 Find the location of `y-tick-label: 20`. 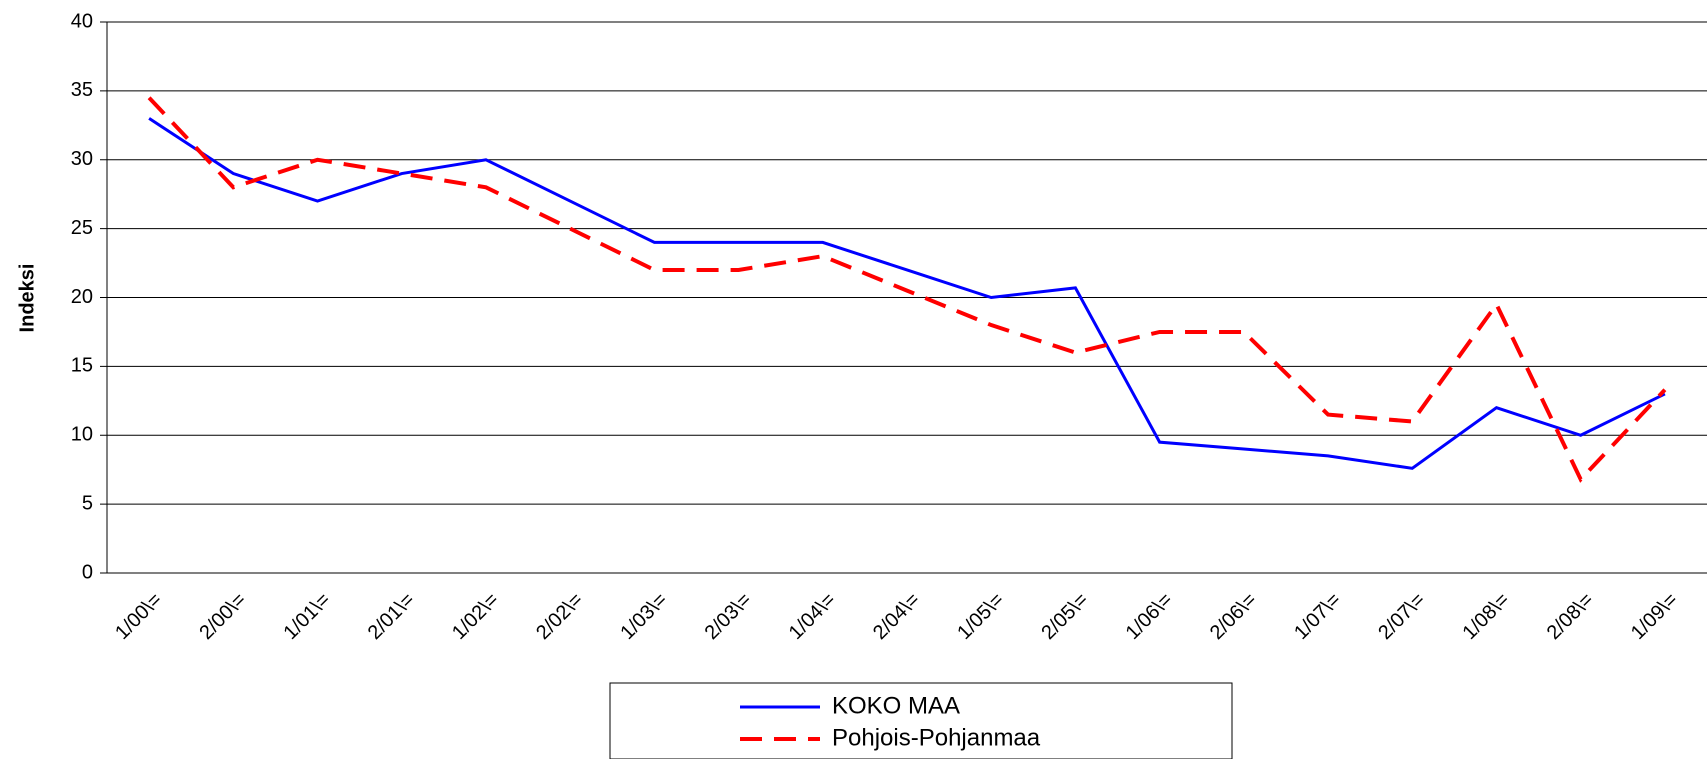

y-tick-label: 20 is located at coordinates (82, 297).